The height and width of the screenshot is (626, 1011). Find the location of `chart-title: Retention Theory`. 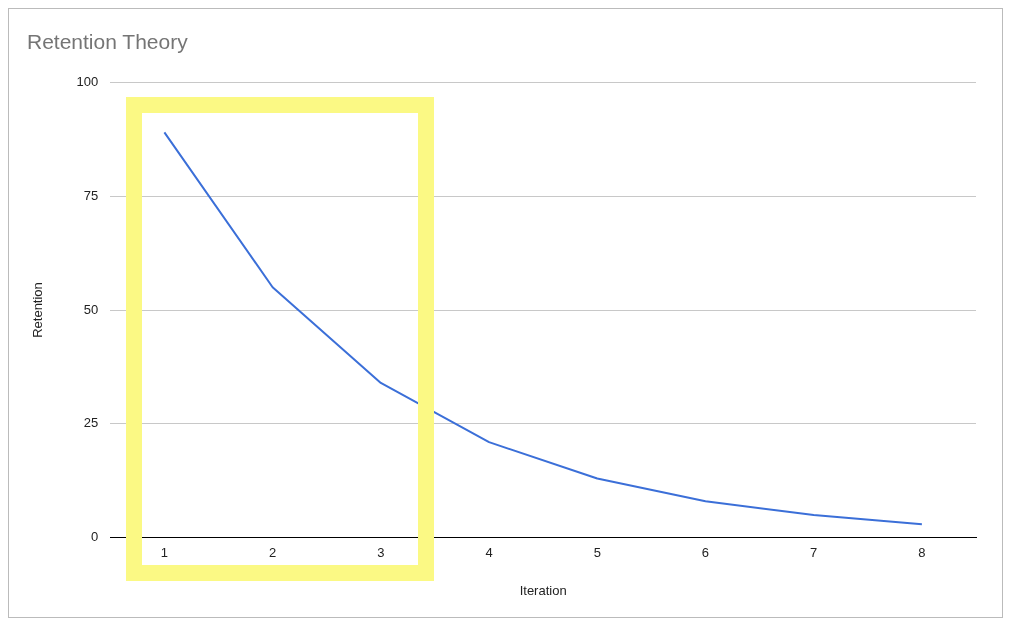

chart-title: Retention Theory is located at coordinates (108, 42).